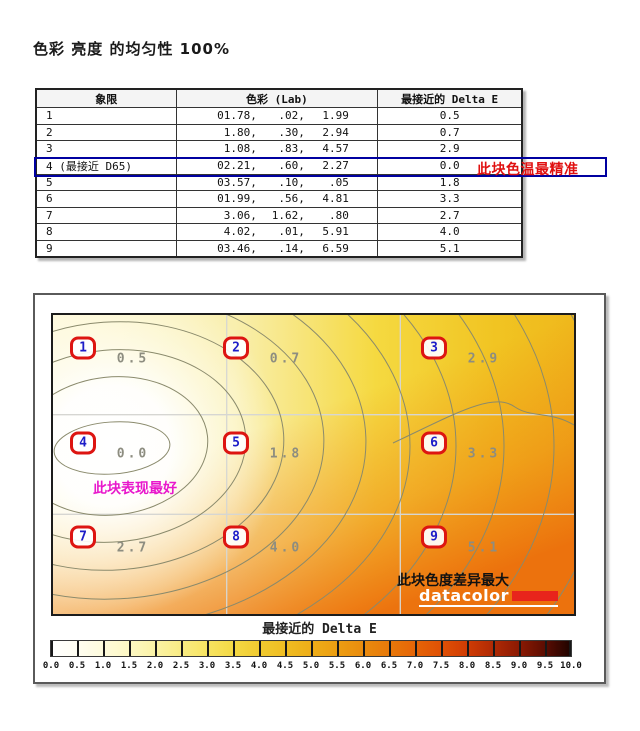 The image size is (640, 731). I want to click on lab-value: 03.46,, so click(237, 248).